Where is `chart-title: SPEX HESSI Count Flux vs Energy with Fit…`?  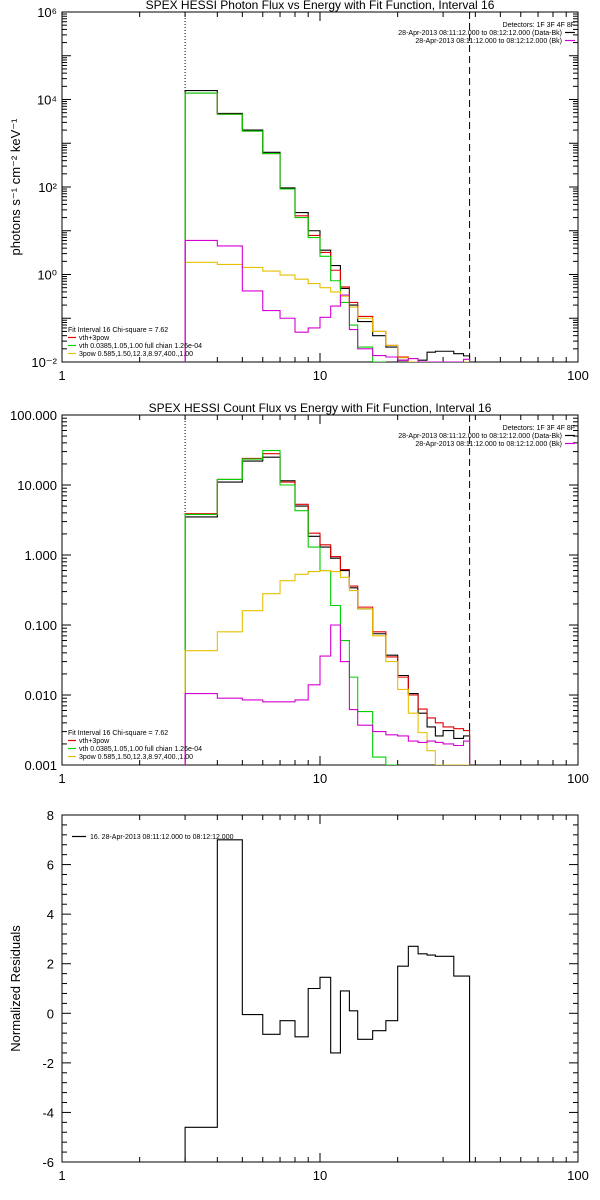
chart-title: SPEX HESSI Count Flux vs Energy with Fit… is located at coordinates (320, 408).